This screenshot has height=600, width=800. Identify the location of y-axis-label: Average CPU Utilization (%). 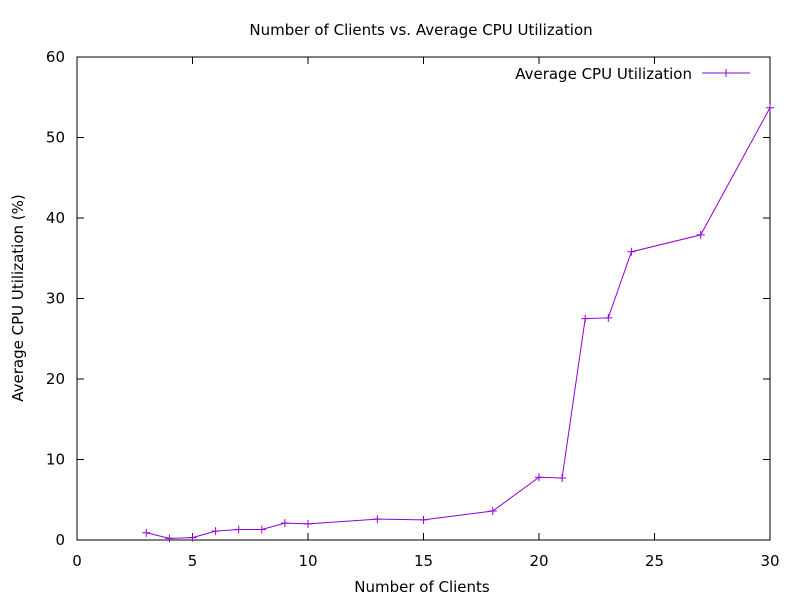
(18, 298).